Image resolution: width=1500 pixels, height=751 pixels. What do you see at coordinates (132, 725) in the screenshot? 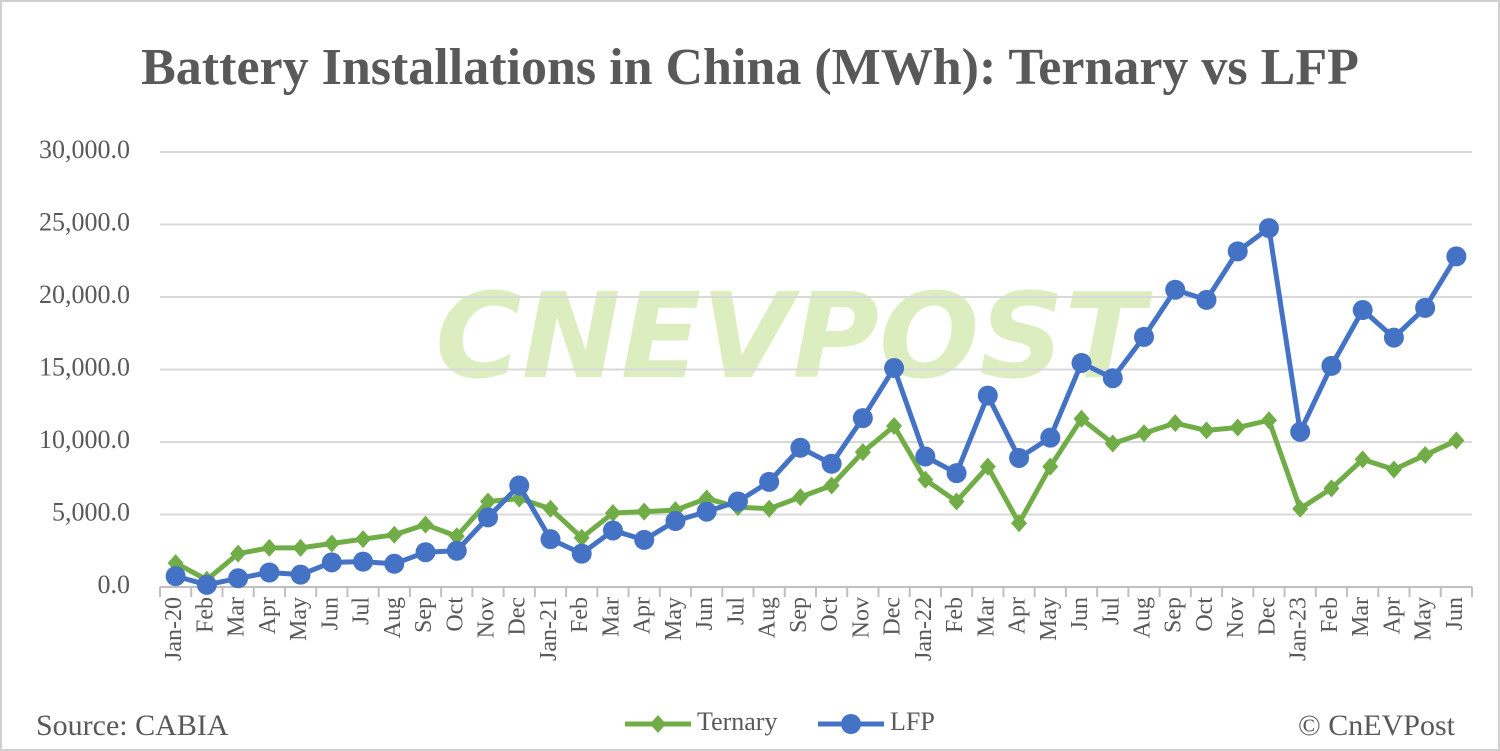
I see `source-note: Source: CABIA` at bounding box center [132, 725].